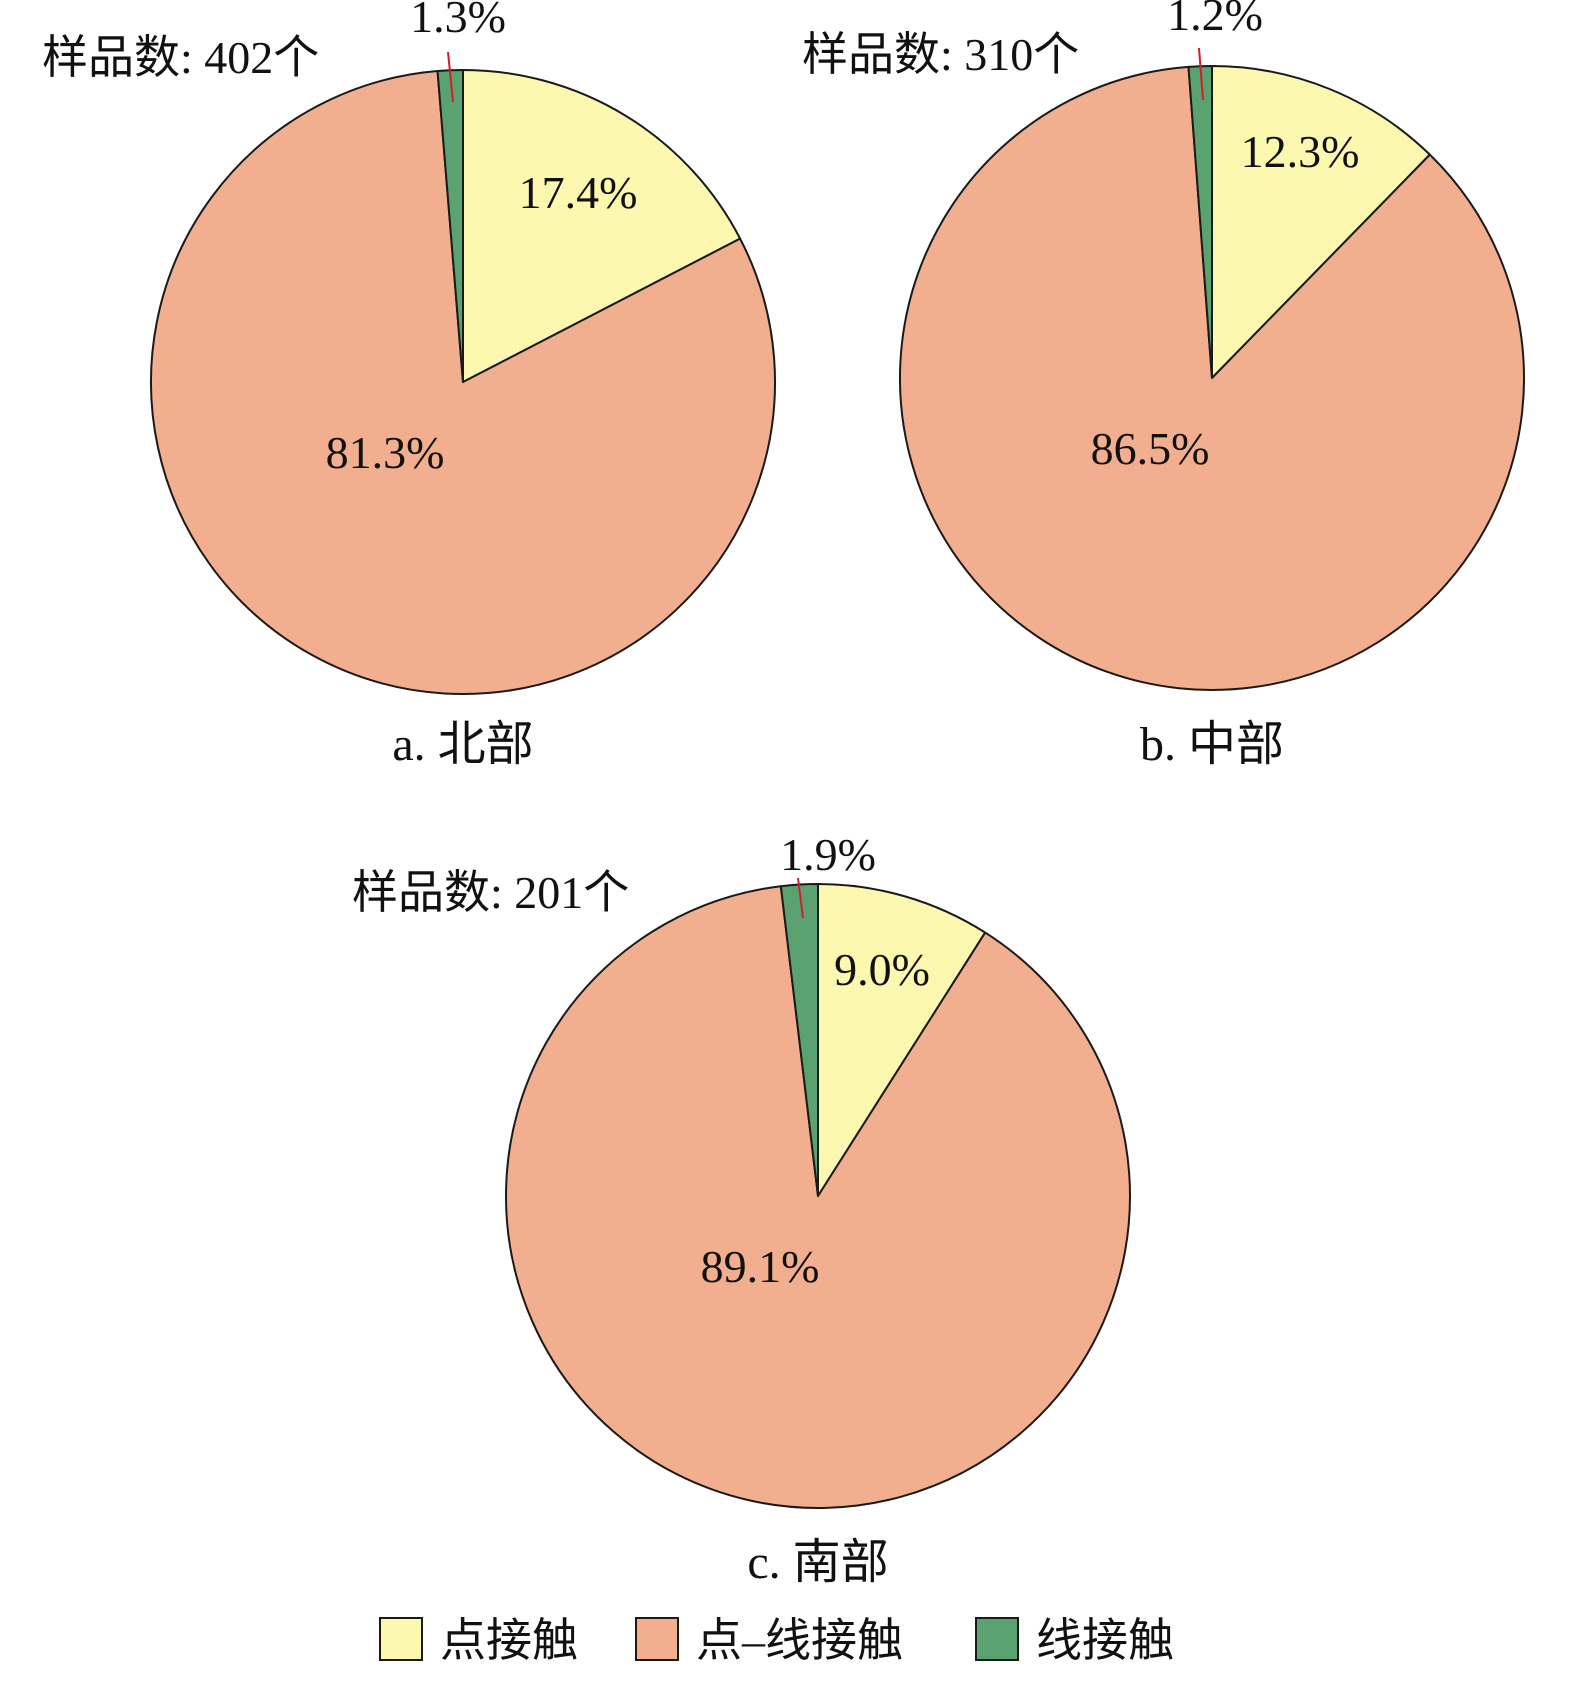  What do you see at coordinates (828, 854) in the screenshot?
I see `slice-label-line-contact: 1.9%` at bounding box center [828, 854].